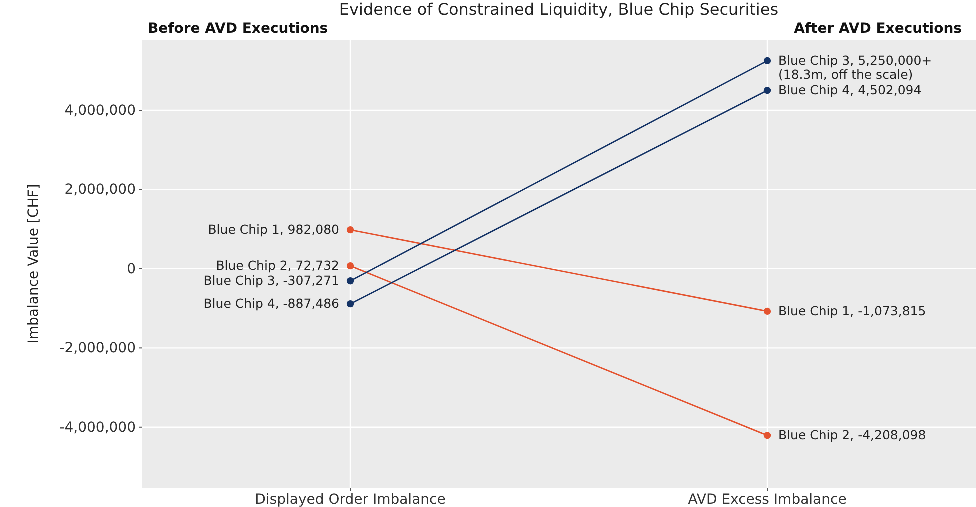  What do you see at coordinates (98, 348) in the screenshot?
I see `y-tick-label: -2,000,000` at bounding box center [98, 348].